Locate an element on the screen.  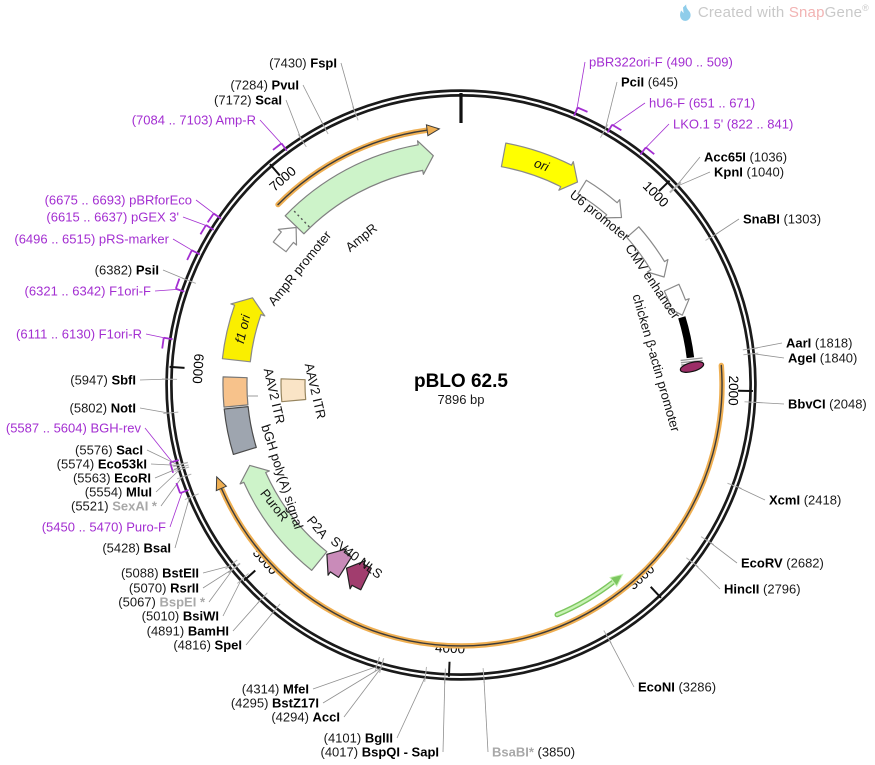
feature-bgh-polya-signal is located at coordinates (240, 431).